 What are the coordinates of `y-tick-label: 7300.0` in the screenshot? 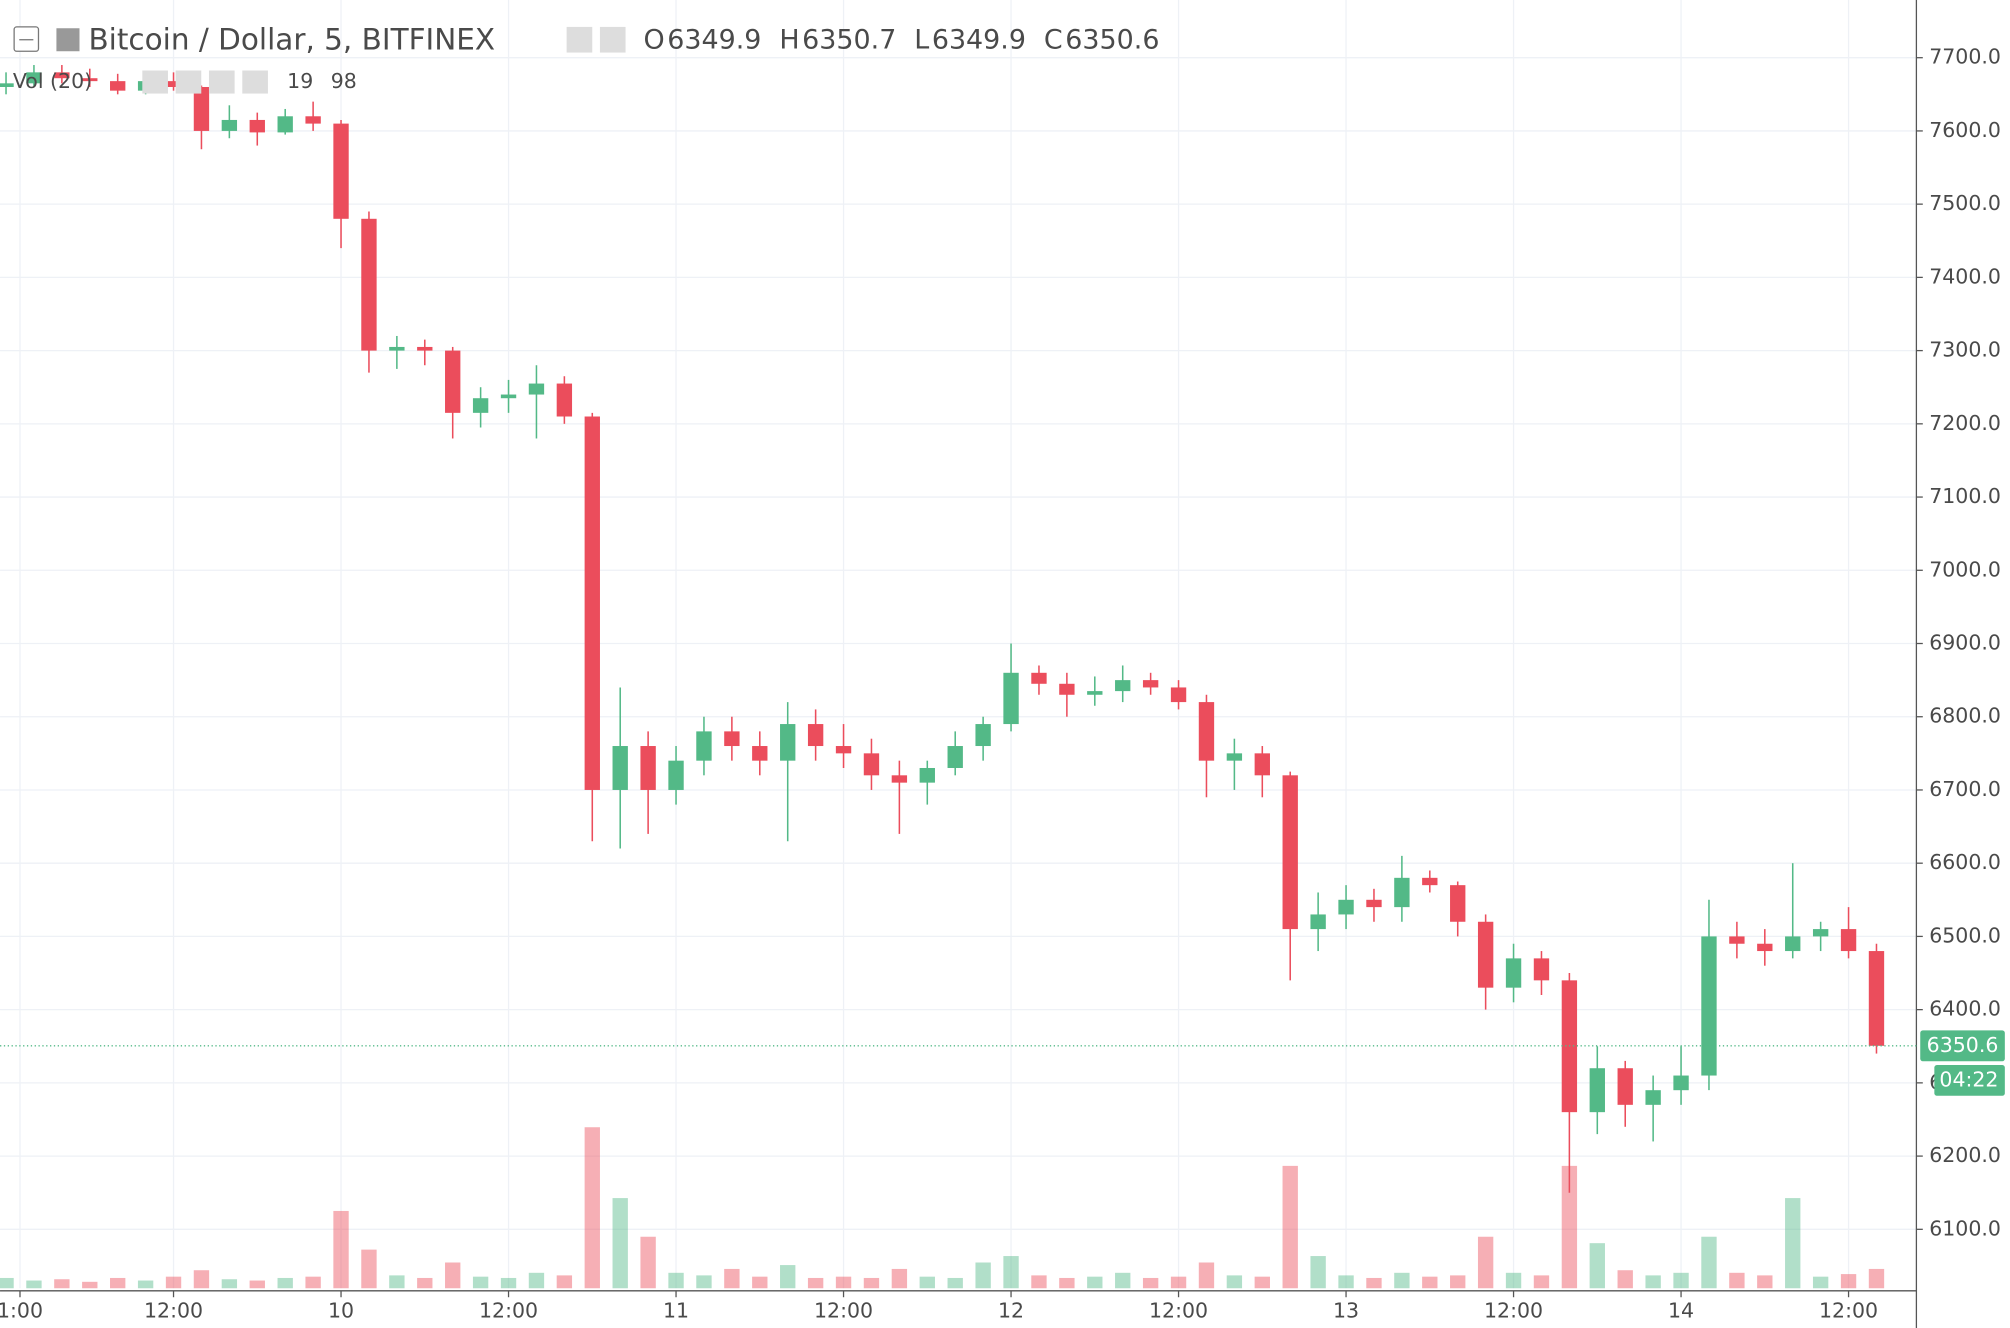 It's located at (1965, 350).